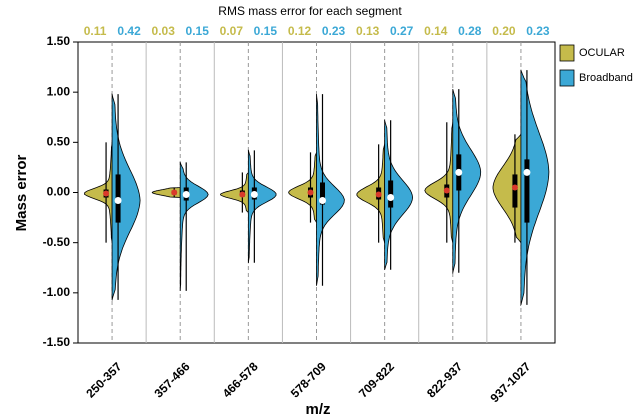 Image resolution: width=635 pixels, height=420 pixels. Describe the element at coordinates (95, 31) in the screenshot. I see `rms-label: 0.11` at that location.